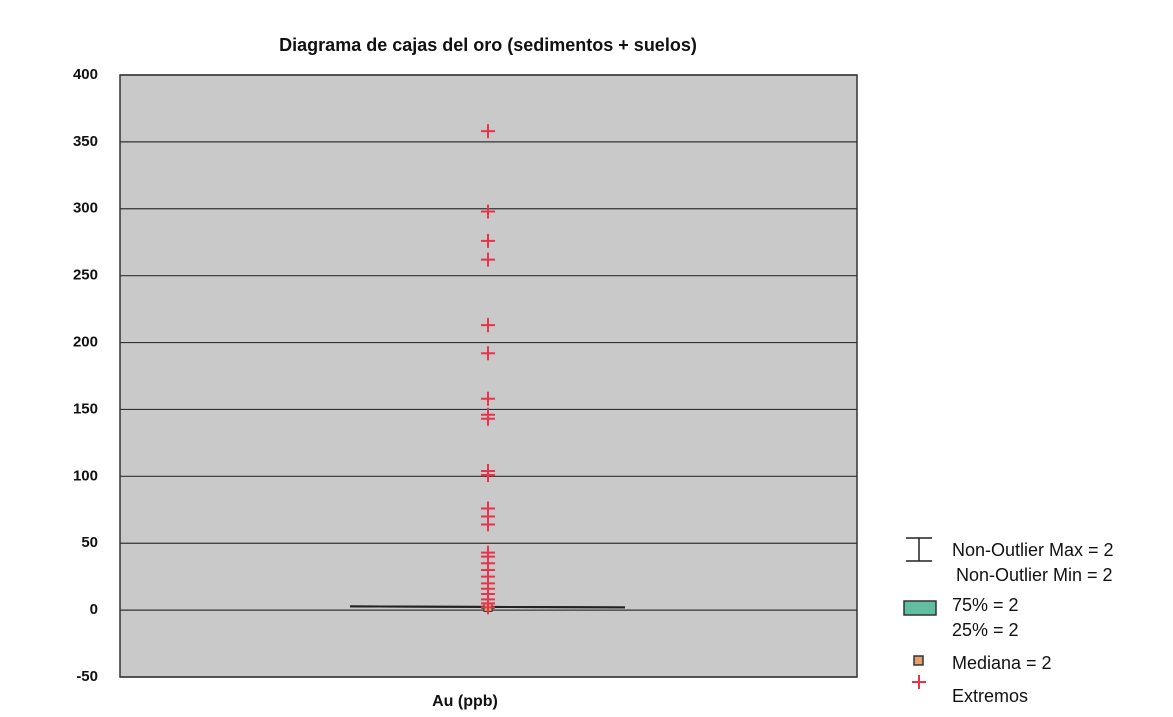 The image size is (1173, 717). What do you see at coordinates (920, 613) in the screenshot?
I see `legend-icons` at bounding box center [920, 613].